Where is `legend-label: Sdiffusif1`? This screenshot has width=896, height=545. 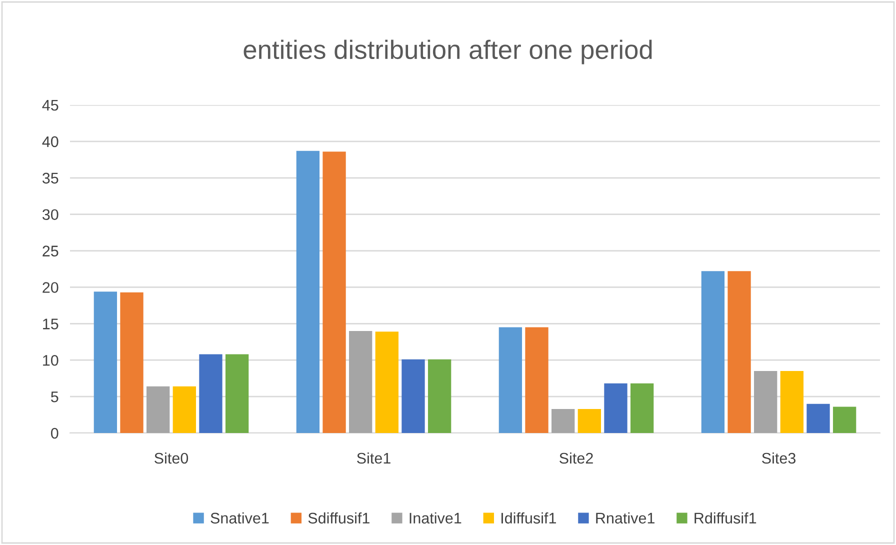
legend-label: Sdiffusif1 is located at coordinates (339, 518).